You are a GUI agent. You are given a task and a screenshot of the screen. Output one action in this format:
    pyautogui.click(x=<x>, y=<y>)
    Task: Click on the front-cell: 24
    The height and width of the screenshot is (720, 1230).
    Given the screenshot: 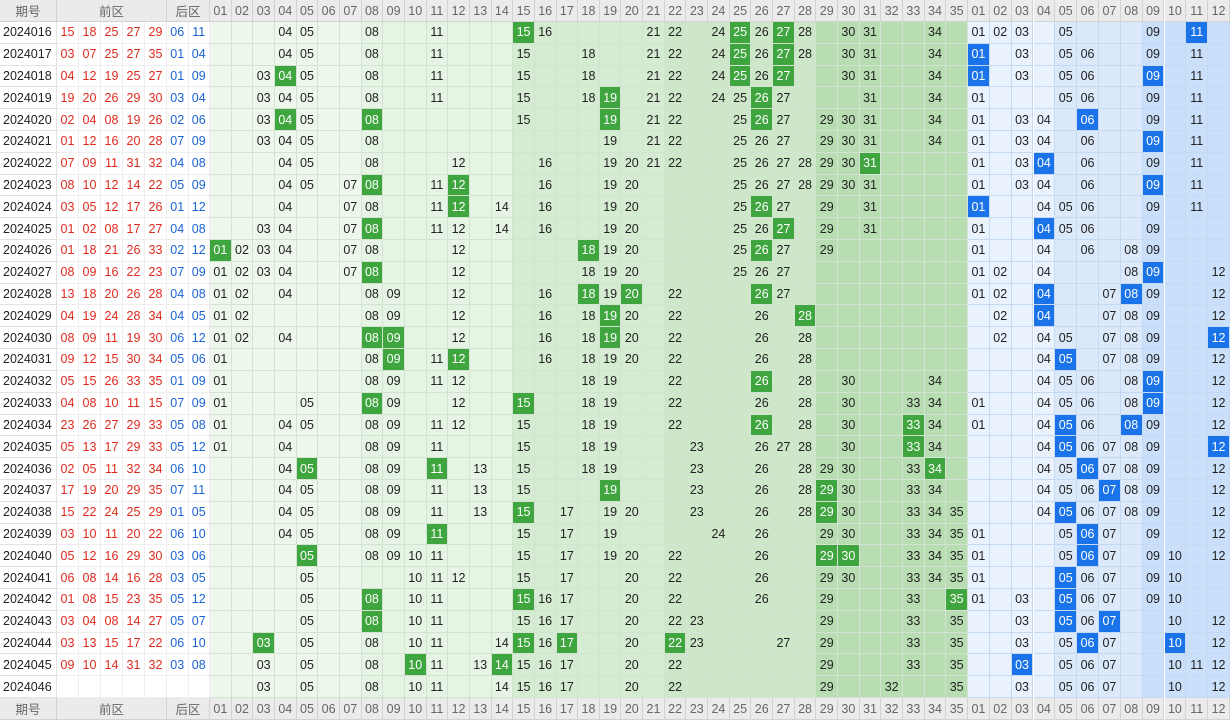 What is the action you would take?
    pyautogui.click(x=719, y=534)
    